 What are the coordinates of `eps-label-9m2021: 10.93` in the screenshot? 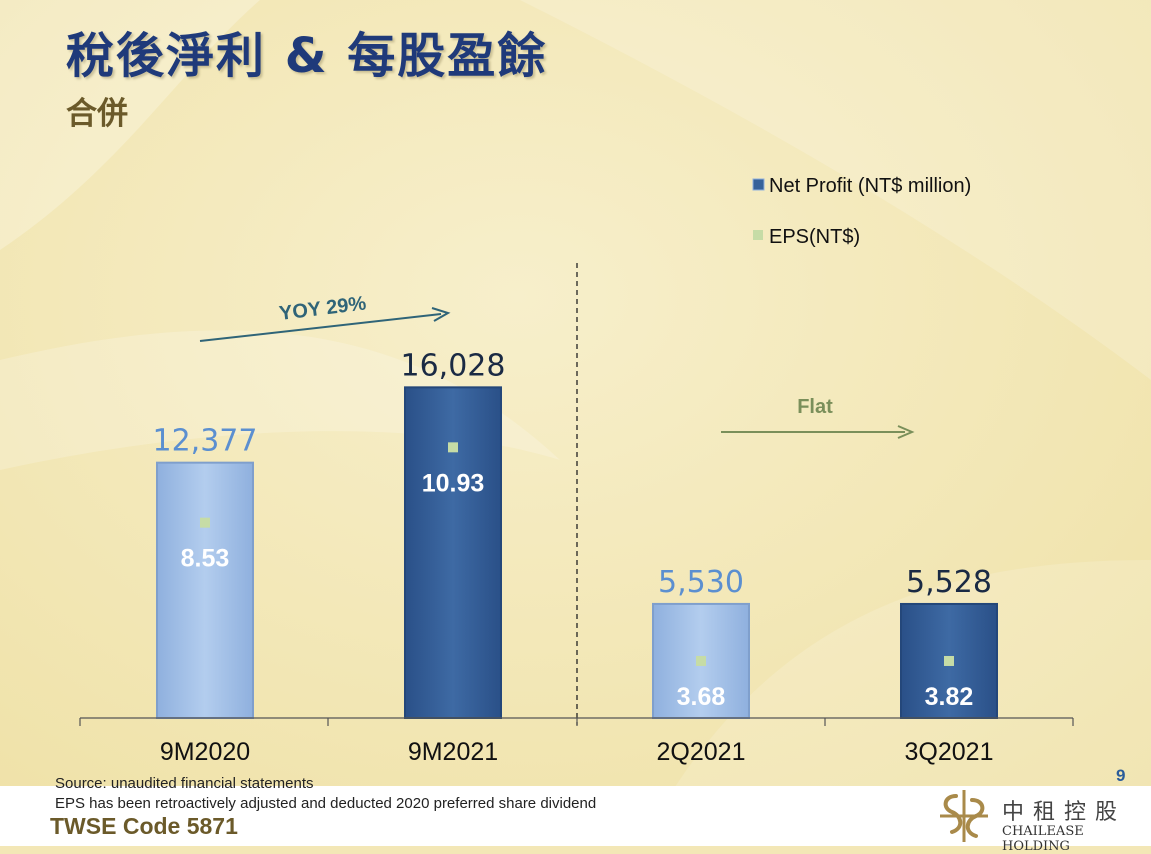 It's located at (453, 483).